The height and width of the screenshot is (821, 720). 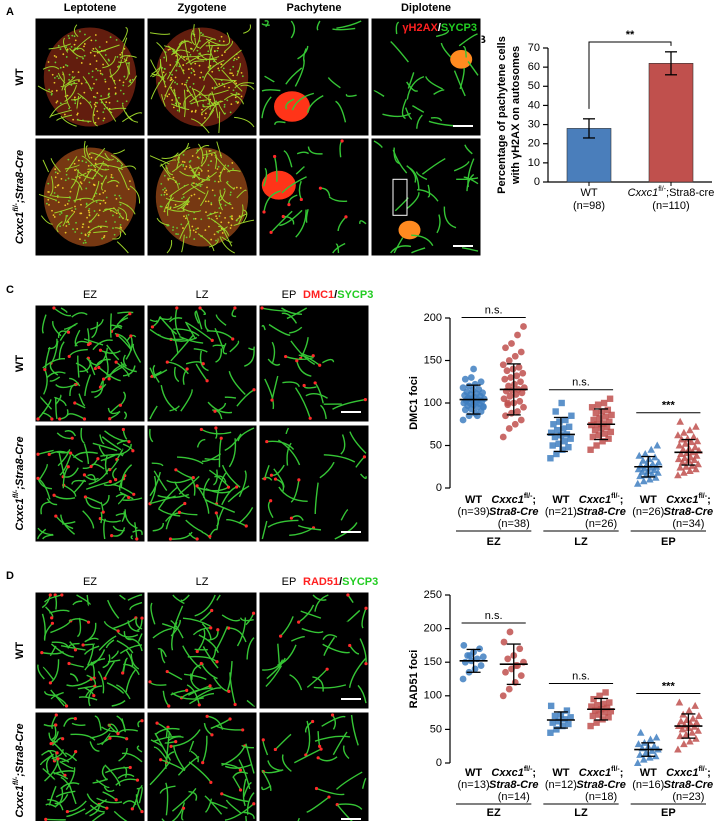 What do you see at coordinates (278, 185) in the screenshot?
I see `xy-body` at bounding box center [278, 185].